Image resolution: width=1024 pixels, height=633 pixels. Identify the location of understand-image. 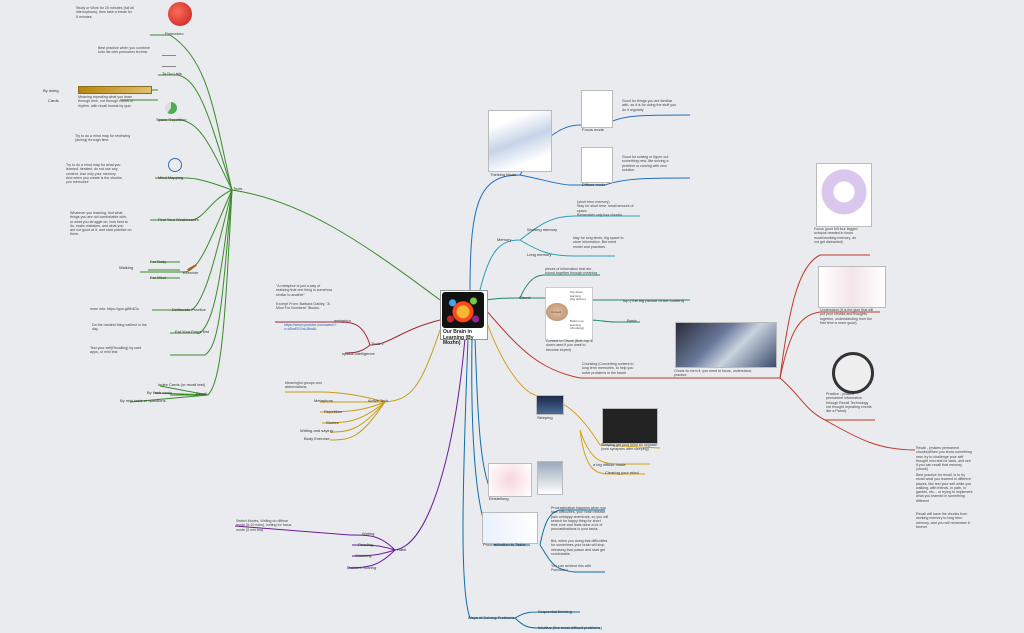
(852, 287).